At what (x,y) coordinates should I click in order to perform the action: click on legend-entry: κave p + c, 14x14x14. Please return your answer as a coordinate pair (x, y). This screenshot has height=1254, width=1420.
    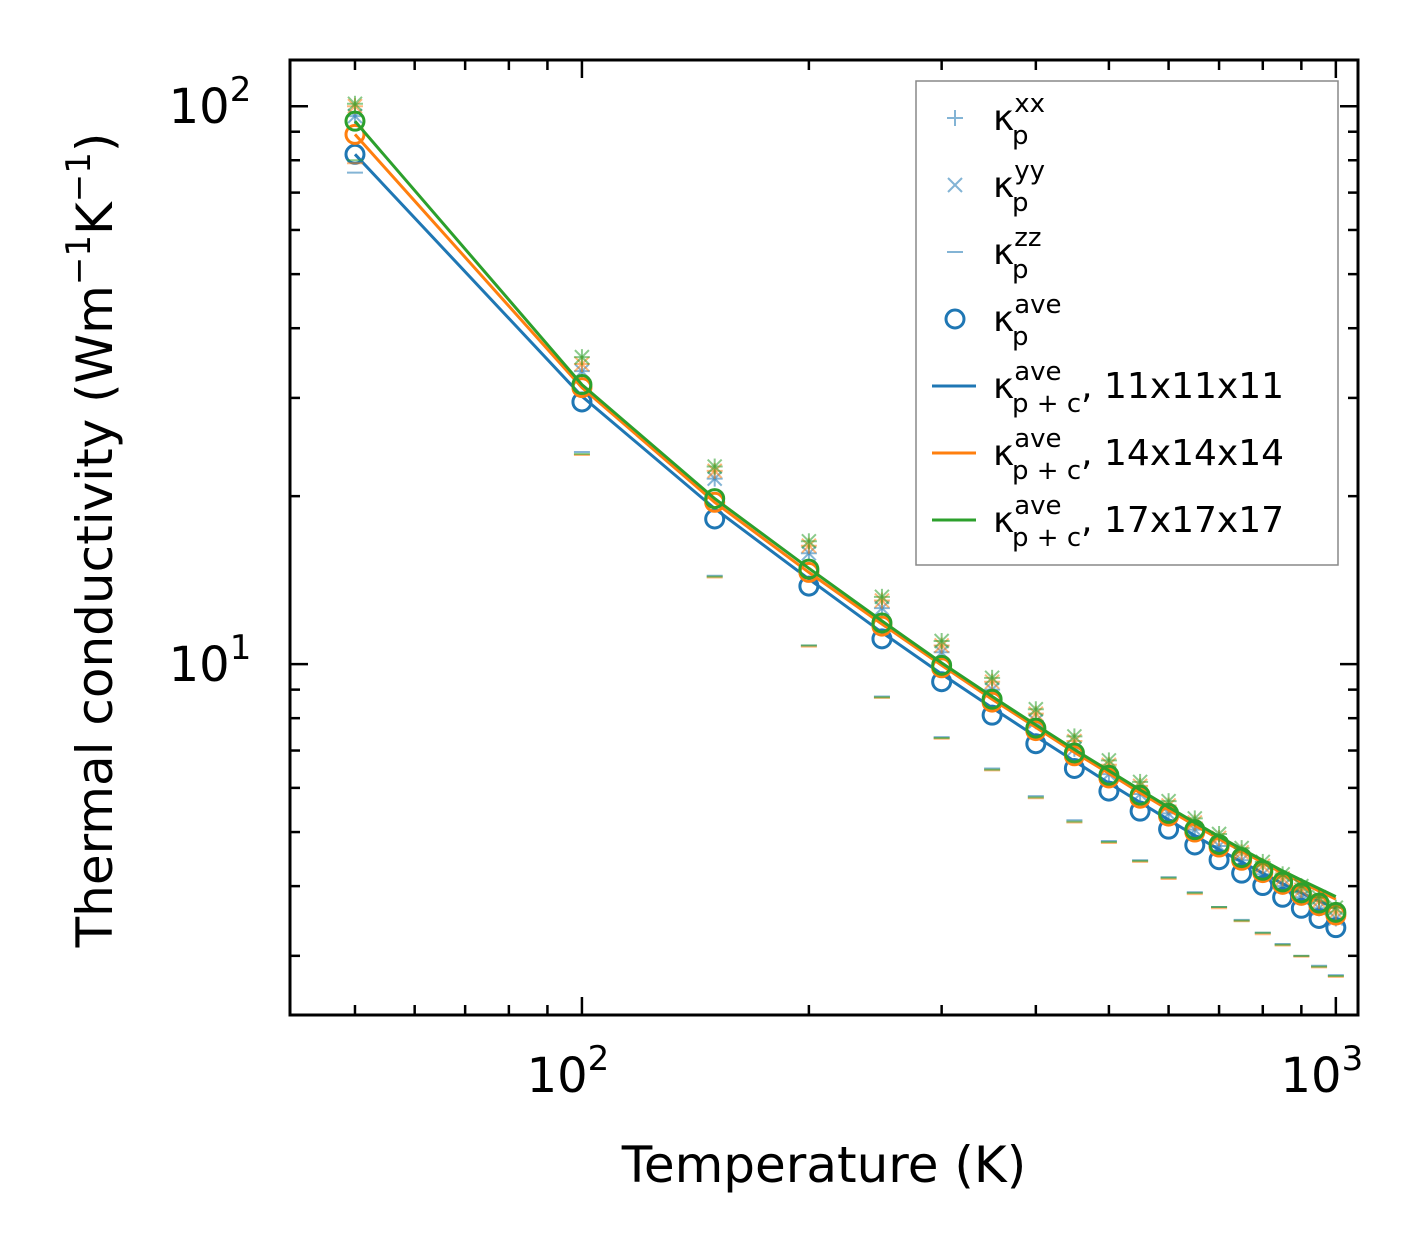
    Looking at the image, I should click on (1108, 455).